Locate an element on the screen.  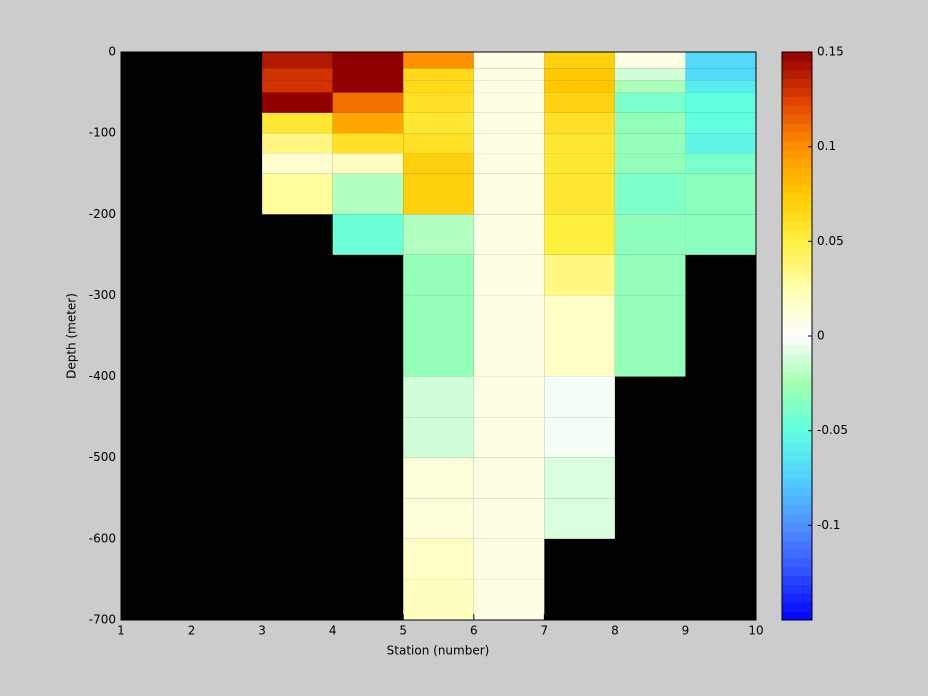
x-tick-label: 7 is located at coordinates (545, 631).